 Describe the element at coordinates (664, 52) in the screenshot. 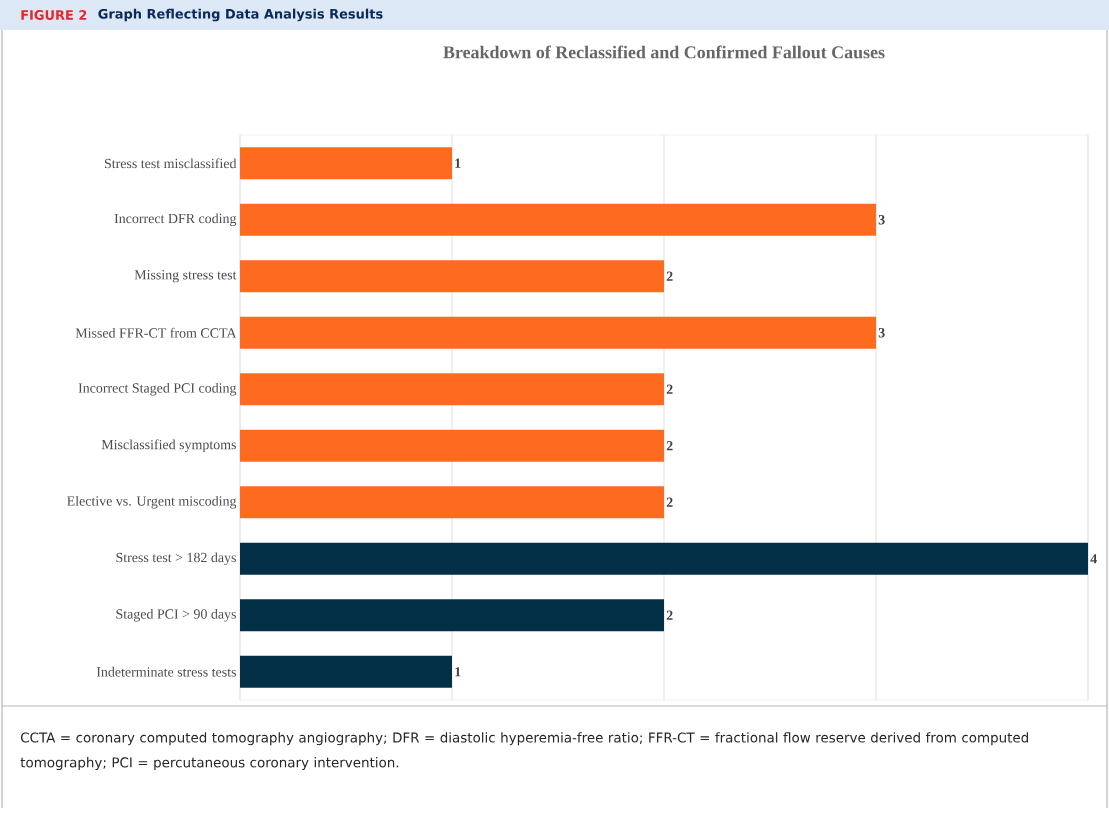

I see `chart-title: Breakdown of Reclassified and Confirmed Fallout Causes` at that location.